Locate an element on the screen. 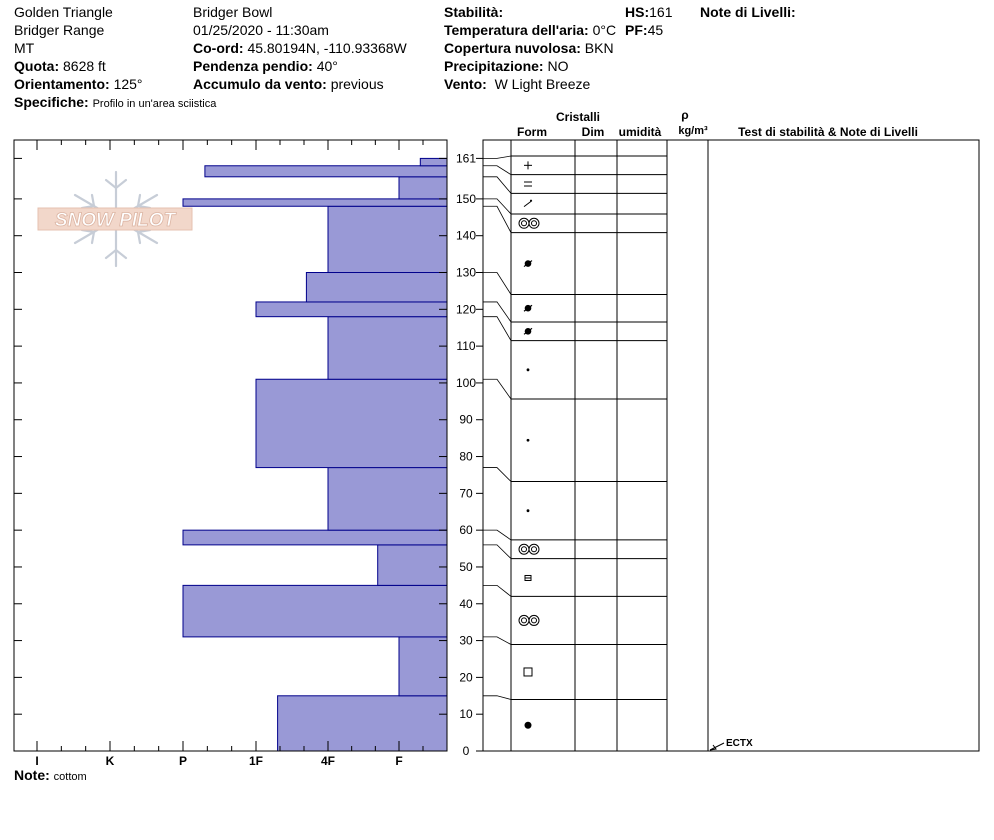  depth-label: 0 is located at coordinates (466, 751).